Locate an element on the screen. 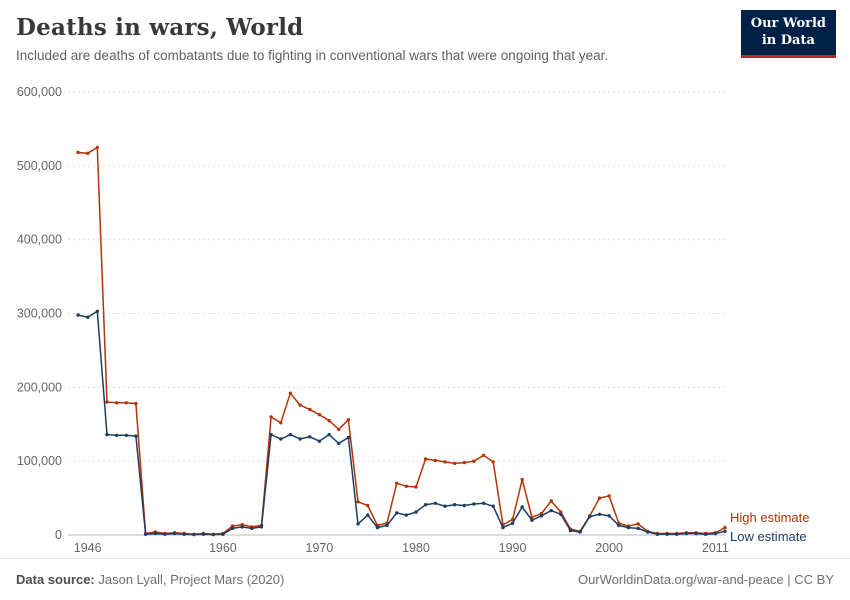  y-tick-label: 400,000 is located at coordinates (39, 240).